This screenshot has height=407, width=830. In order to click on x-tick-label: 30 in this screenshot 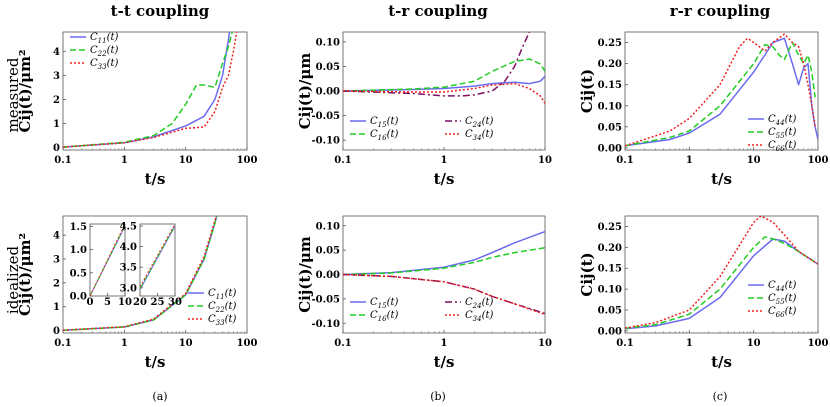, I will do `click(175, 302)`.